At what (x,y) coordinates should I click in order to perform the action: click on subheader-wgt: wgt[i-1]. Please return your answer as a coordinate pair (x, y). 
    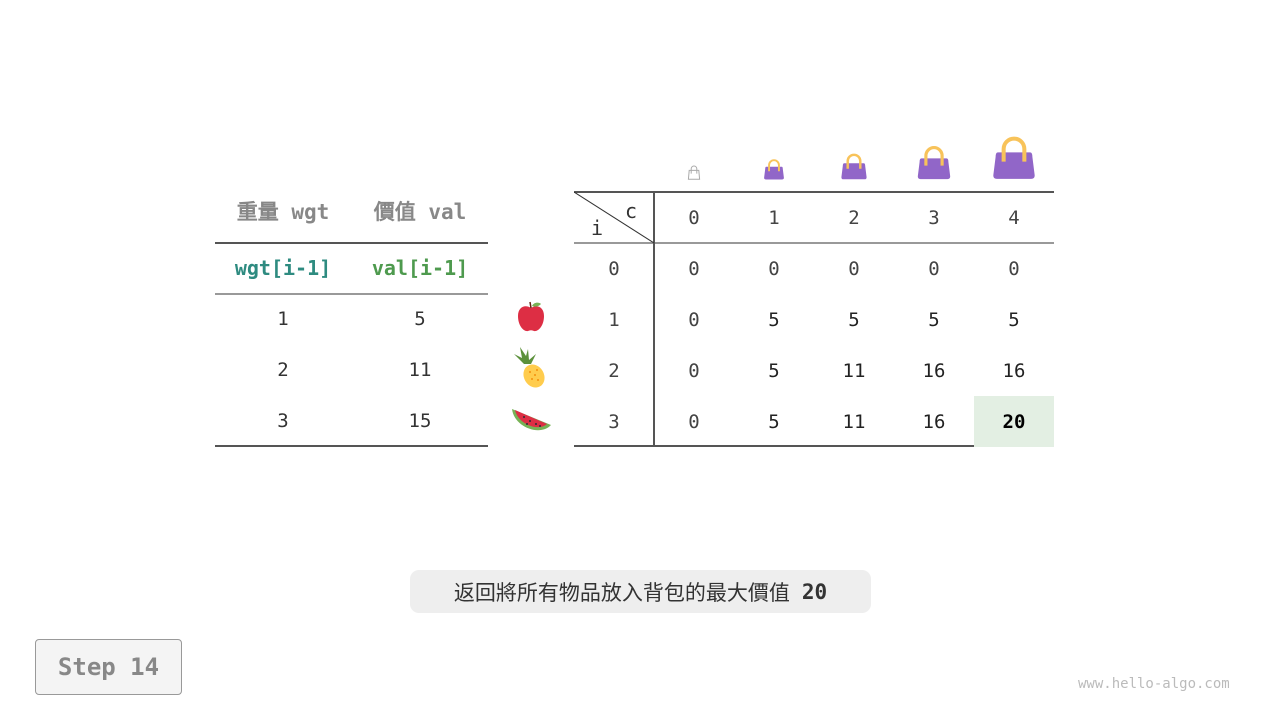
    Looking at the image, I should click on (283, 268).